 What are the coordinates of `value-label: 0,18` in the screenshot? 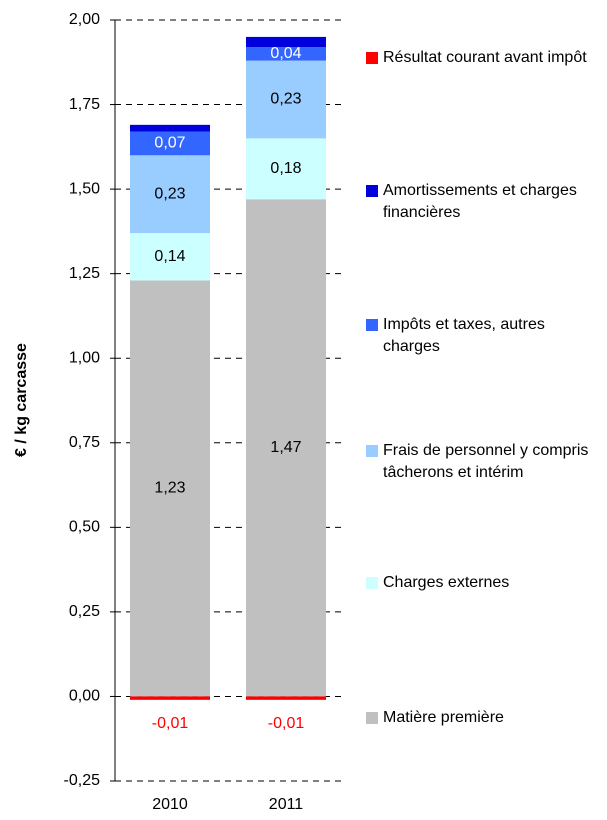 It's located at (285, 168).